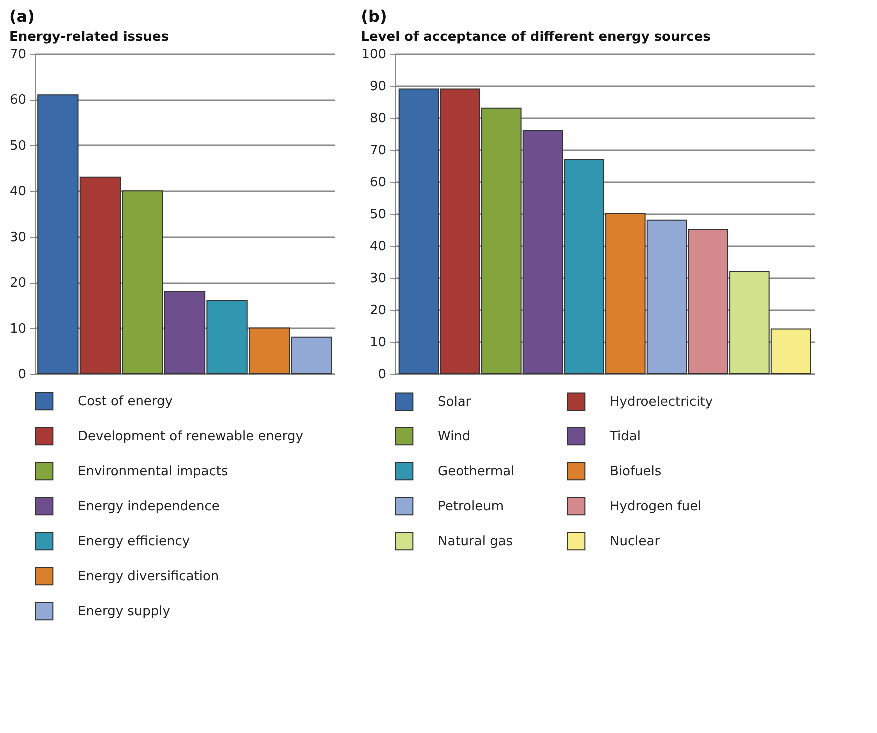 This screenshot has height=733, width=877. What do you see at coordinates (89, 37) in the screenshot?
I see `chart-title: Energy-related issues` at bounding box center [89, 37].